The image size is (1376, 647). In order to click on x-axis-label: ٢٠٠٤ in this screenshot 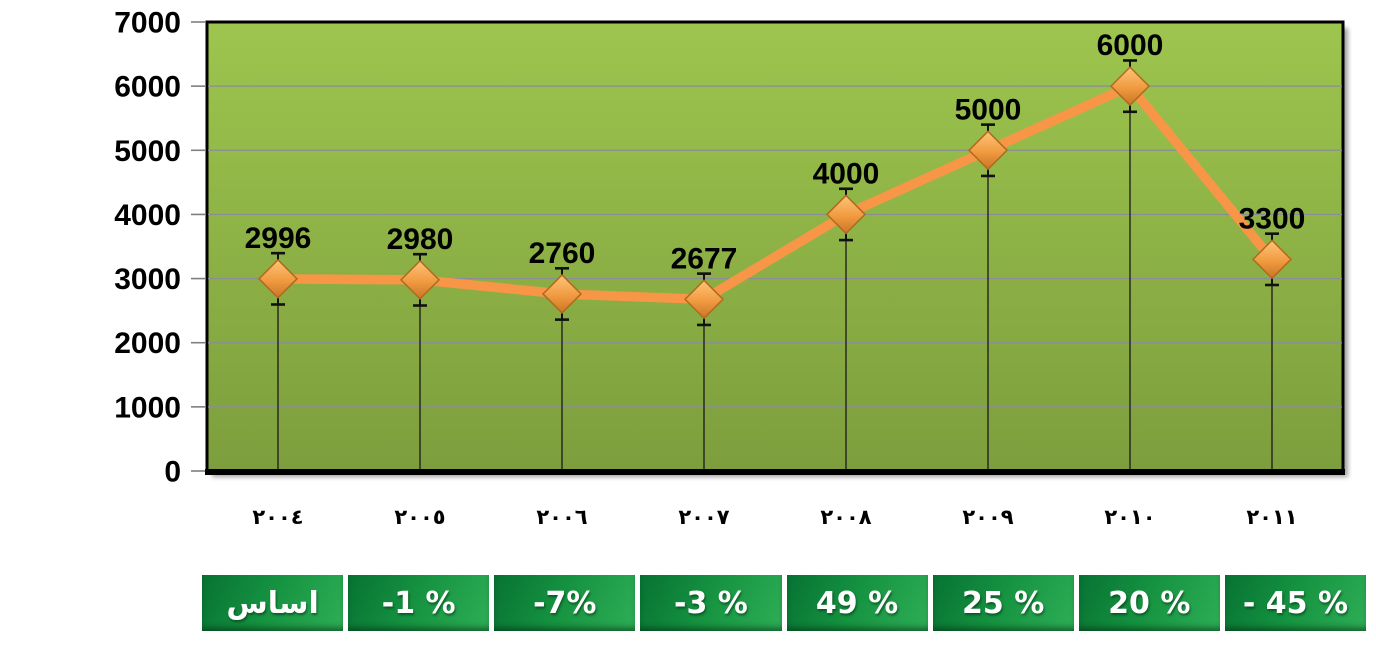, I will do `click(277, 517)`.